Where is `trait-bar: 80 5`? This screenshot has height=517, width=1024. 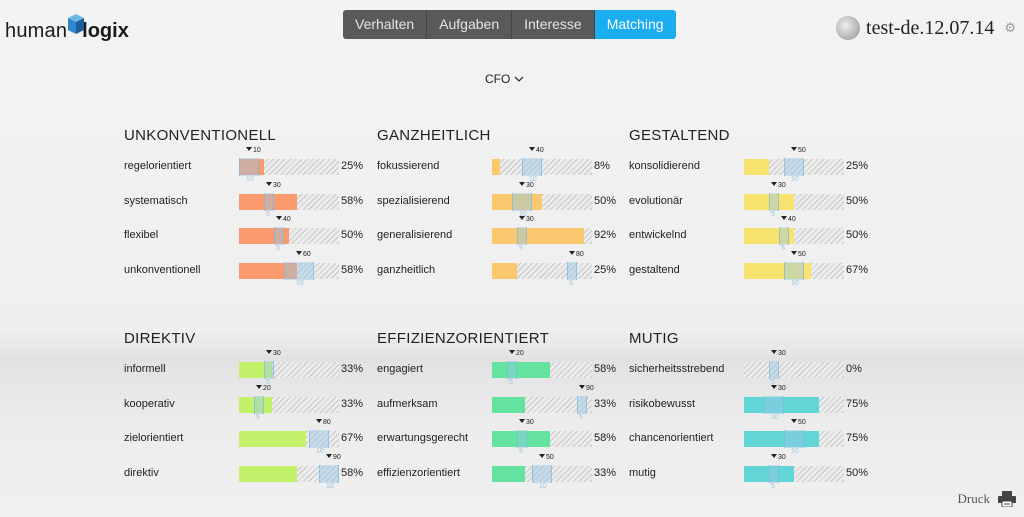
trait-bar: 80 5 is located at coordinates (542, 269).